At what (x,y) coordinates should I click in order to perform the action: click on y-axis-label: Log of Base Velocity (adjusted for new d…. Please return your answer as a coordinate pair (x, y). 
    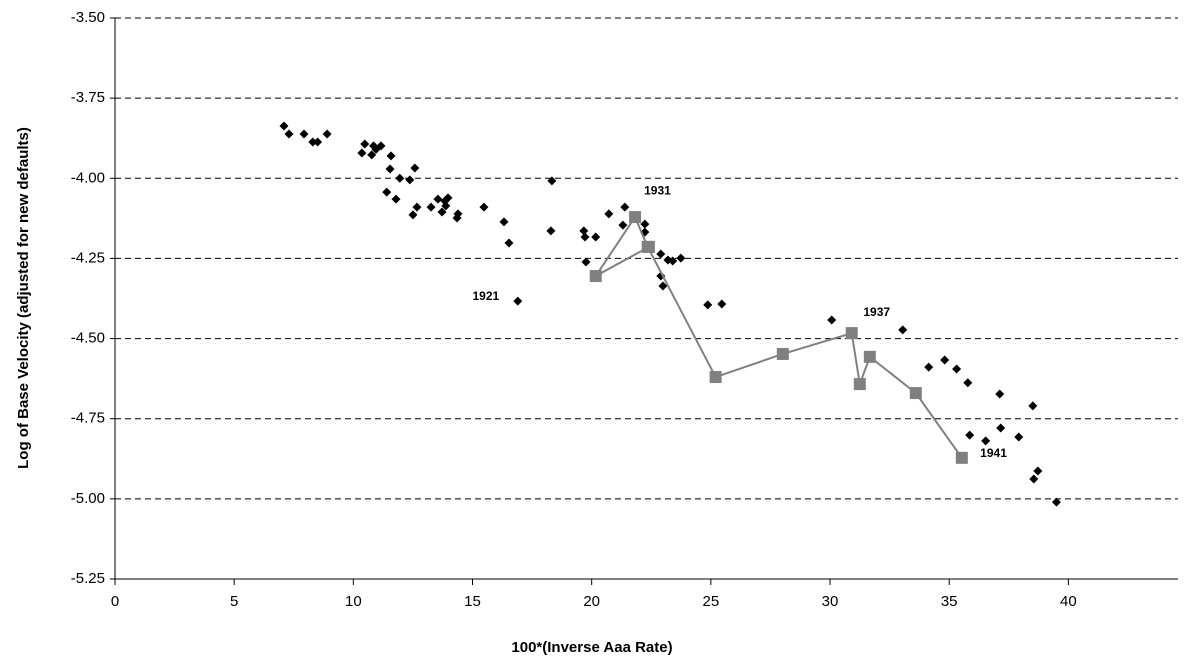
    Looking at the image, I should click on (23, 298).